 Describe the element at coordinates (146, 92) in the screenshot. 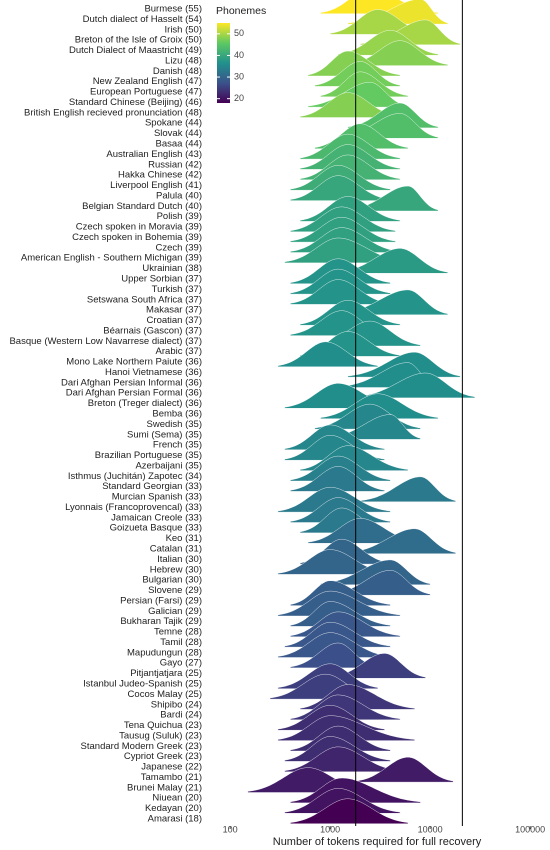

I see `category-label: European Portuguese (47)` at that location.